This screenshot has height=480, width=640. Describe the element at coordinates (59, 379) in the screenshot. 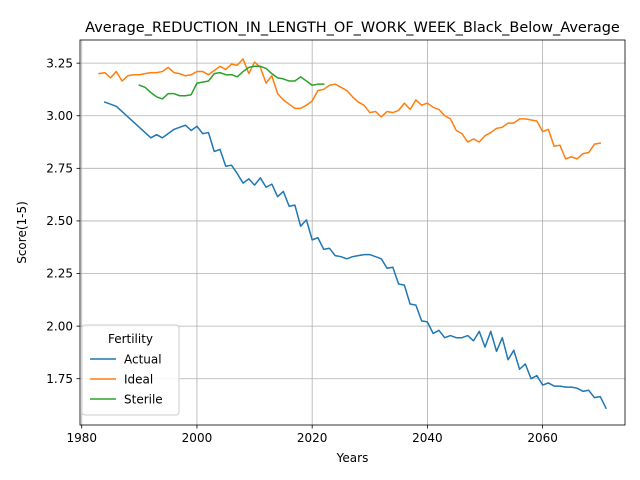

I see `y-tick-label: 1.75` at that location.